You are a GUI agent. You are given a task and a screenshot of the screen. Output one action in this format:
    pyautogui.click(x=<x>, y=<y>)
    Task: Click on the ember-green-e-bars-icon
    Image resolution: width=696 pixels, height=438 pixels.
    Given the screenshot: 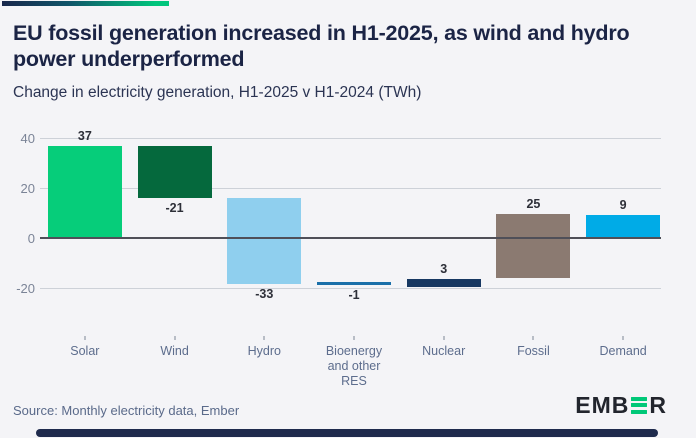 What is the action you would take?
    pyautogui.click(x=639, y=405)
    